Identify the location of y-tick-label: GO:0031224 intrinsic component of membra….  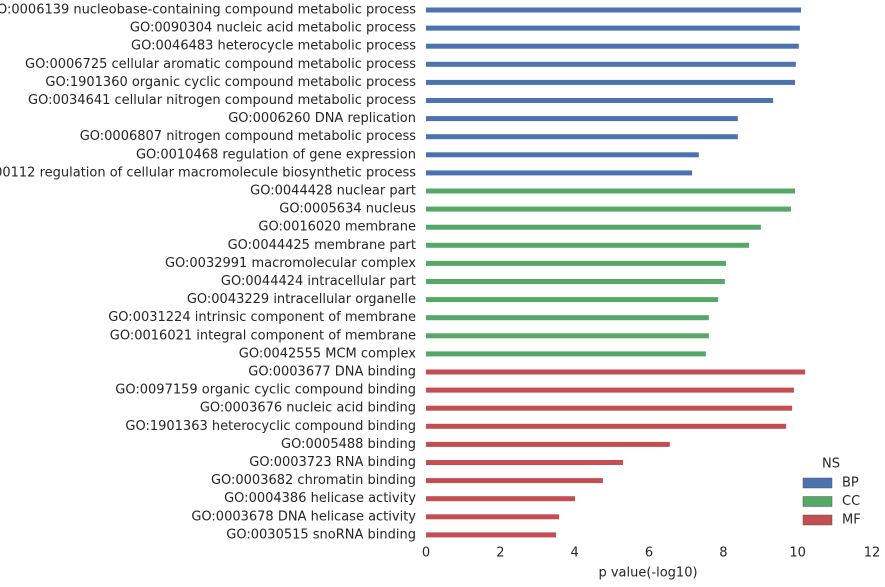
(262, 317).